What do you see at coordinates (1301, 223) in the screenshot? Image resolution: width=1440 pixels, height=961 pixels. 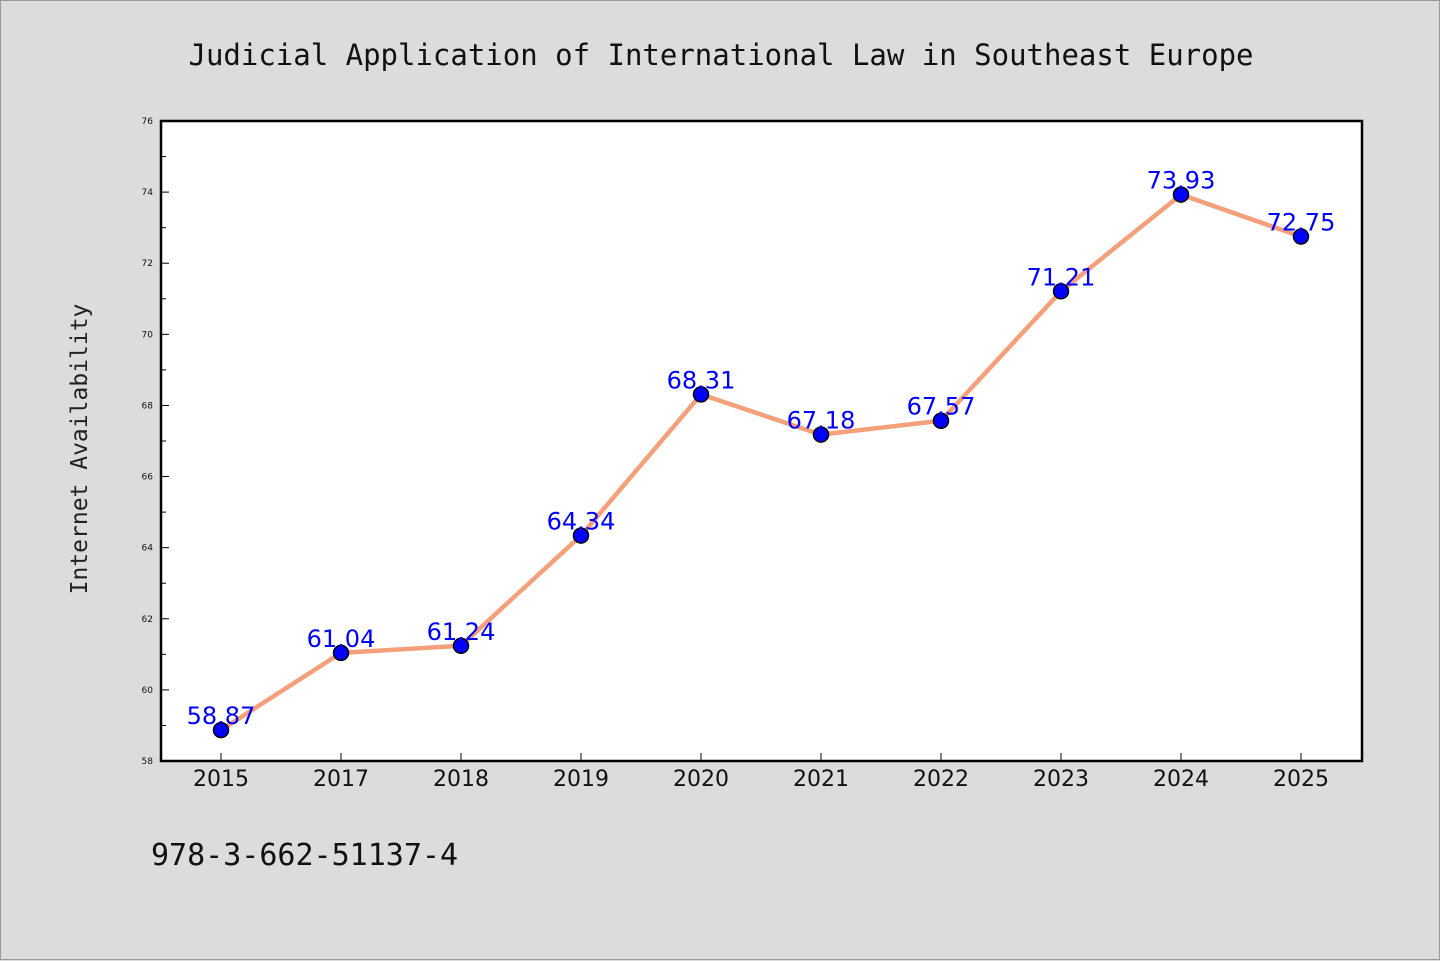 I see `data-label: 72.75` at bounding box center [1301, 223].